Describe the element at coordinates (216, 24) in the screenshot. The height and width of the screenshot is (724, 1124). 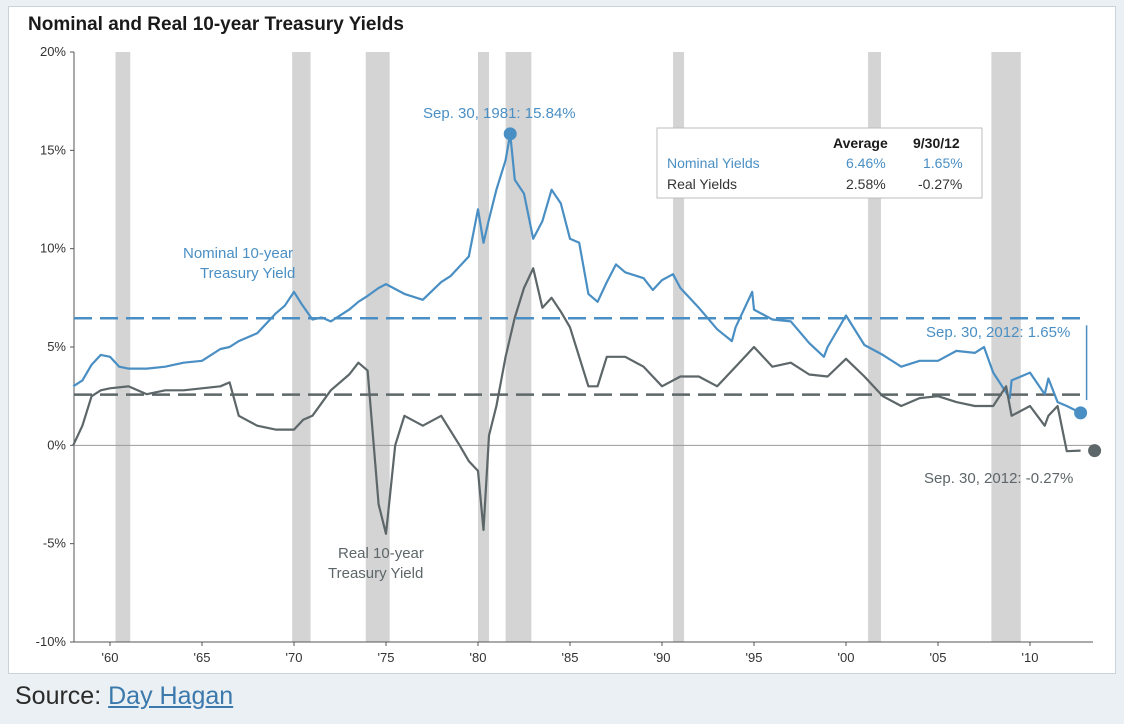
I see `chart-title: Nominal and Real 10-year Treasury Yields` at that location.